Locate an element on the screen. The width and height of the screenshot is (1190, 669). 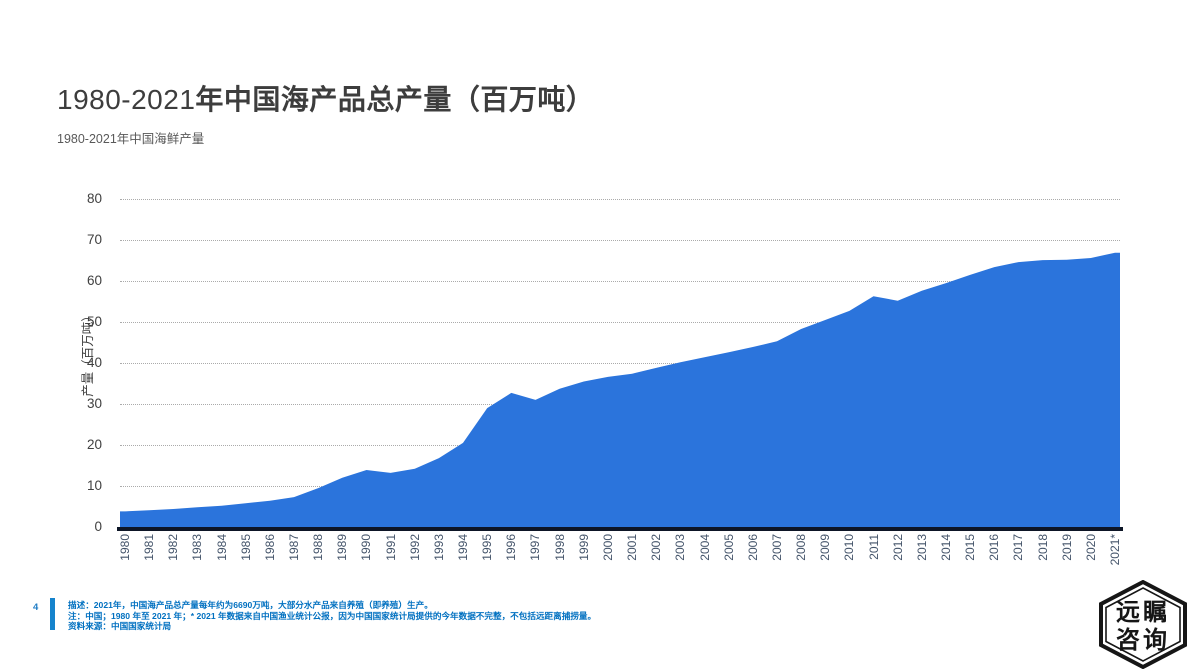
x-tick-label-1991: 1991 is located at coordinates (390, 547).